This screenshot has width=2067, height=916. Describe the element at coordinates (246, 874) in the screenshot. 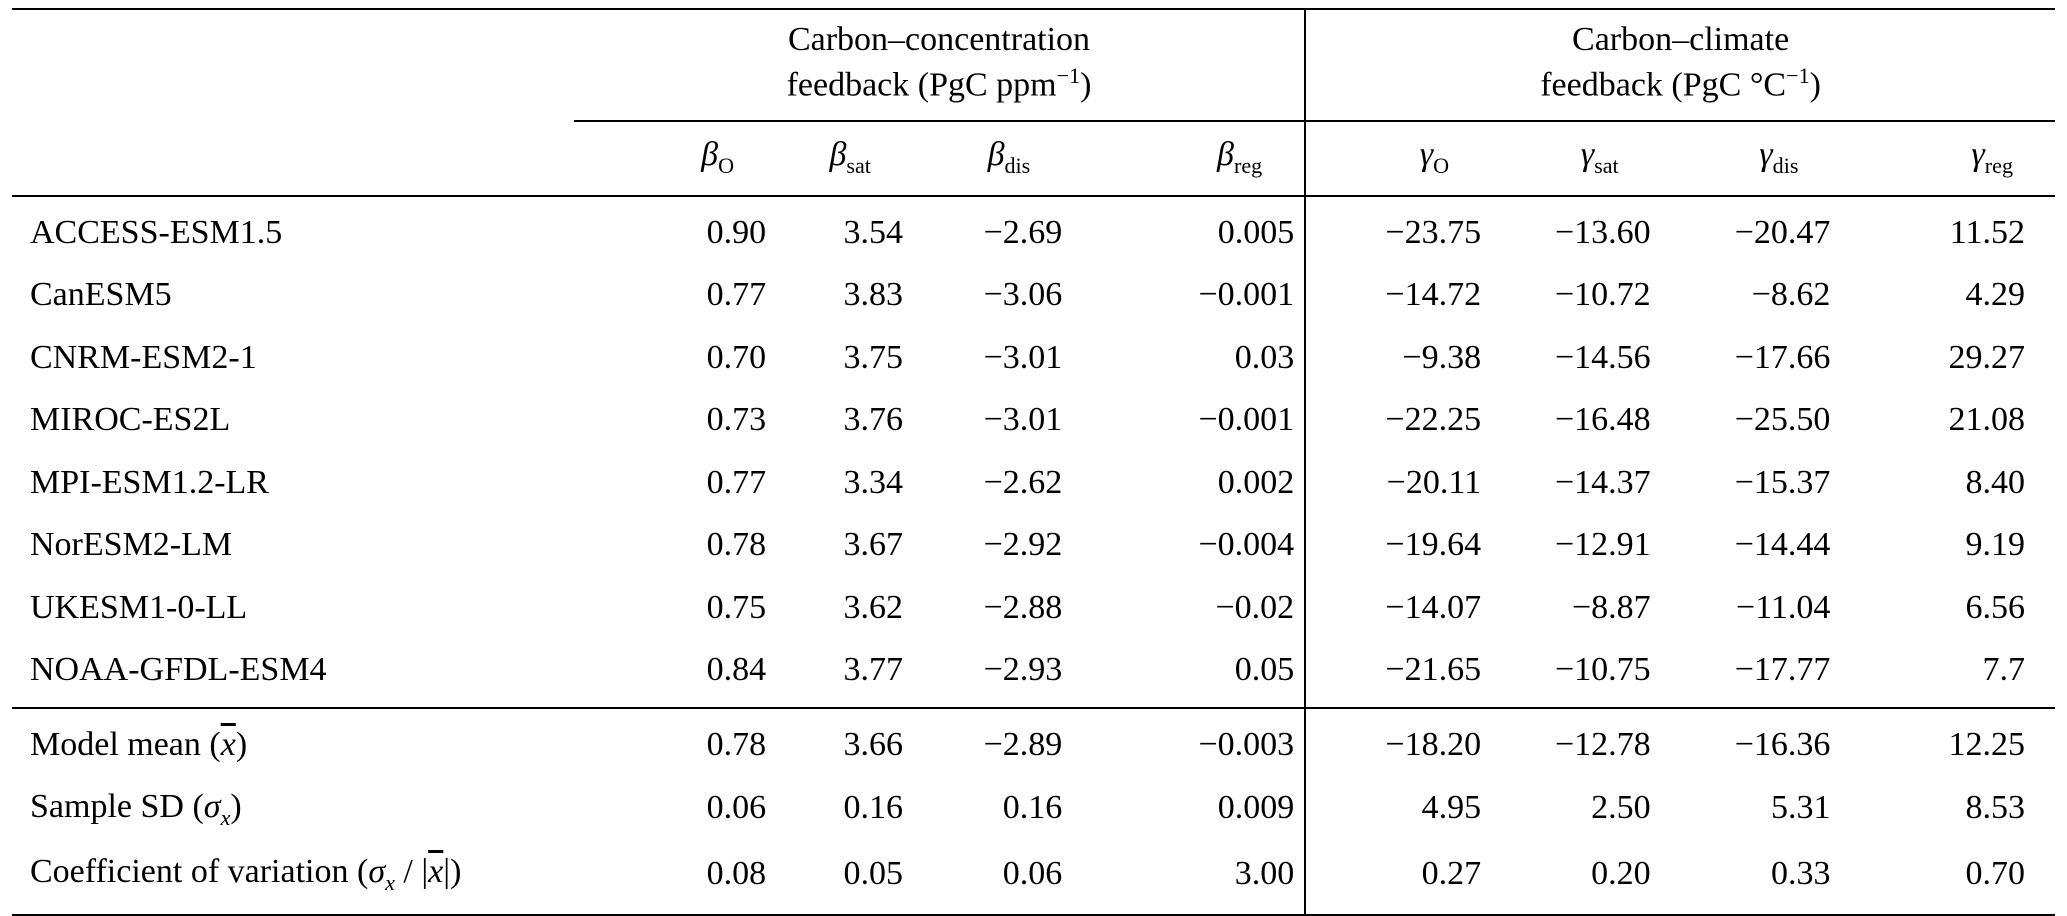

I see `row-label: Coefficient of variation (σx / |x|)` at that location.